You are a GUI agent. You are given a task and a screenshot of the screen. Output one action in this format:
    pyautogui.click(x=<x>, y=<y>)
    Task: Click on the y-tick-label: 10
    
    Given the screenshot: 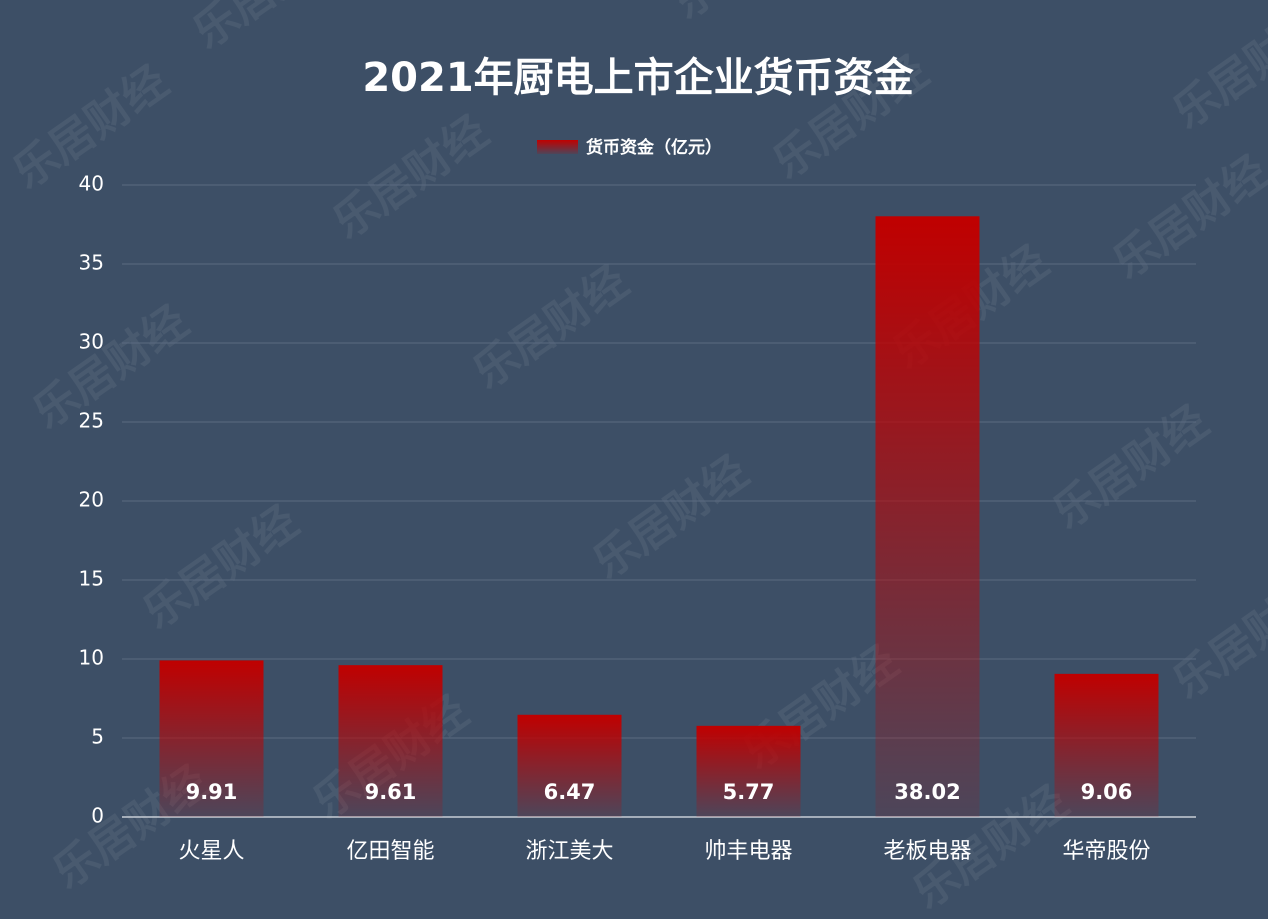 What is the action you would take?
    pyautogui.click(x=91, y=658)
    